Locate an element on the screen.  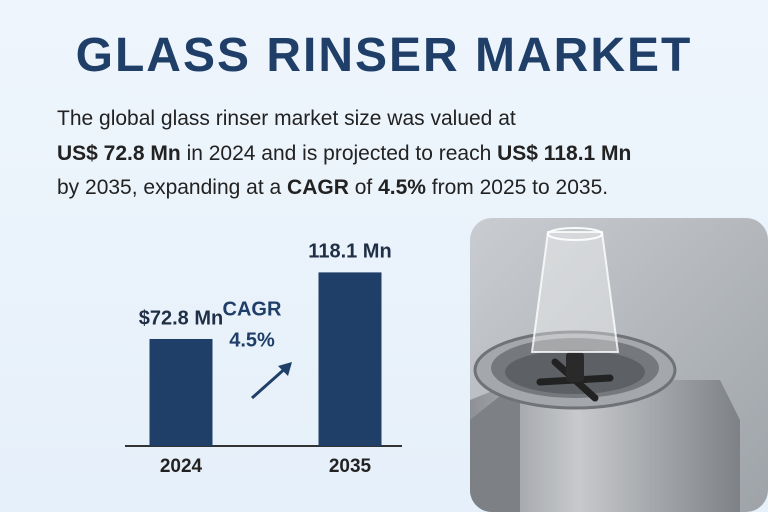
highlight: US$ 118.1 Mn is located at coordinates (564, 153).